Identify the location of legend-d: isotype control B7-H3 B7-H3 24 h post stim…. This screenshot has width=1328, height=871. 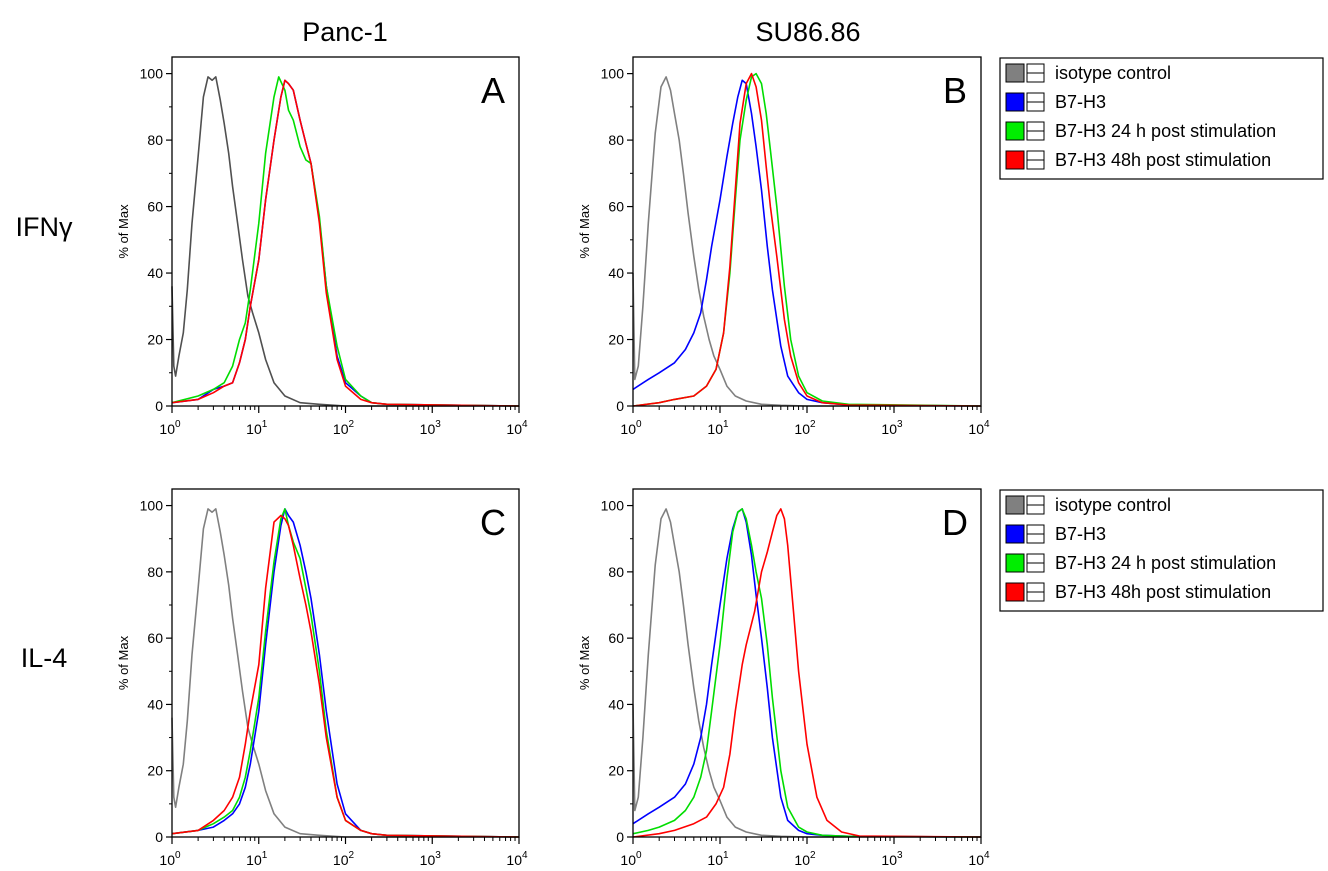
(1161, 550).